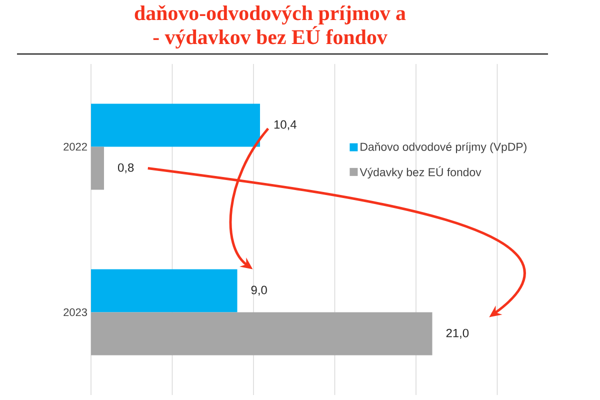 The height and width of the screenshot is (400, 600). What do you see at coordinates (421, 172) in the screenshot?
I see `legend-label: Výdavky bez EÚ fondov` at bounding box center [421, 172].